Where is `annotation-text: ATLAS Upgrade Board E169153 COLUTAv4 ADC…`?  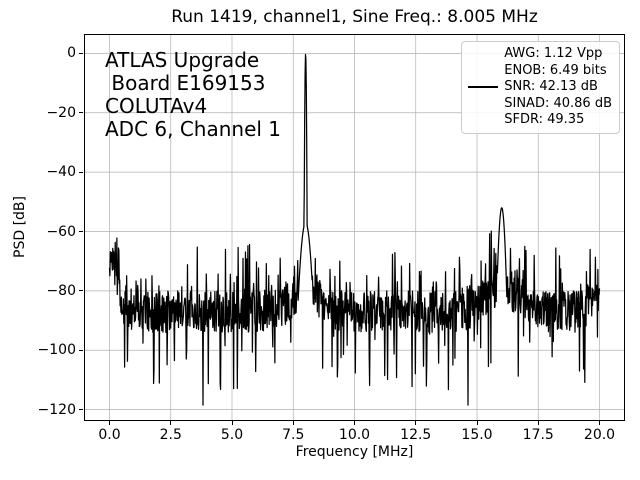
annotation-text: ATLAS Upgrade Board E169153 COLUTAv4 ADC… is located at coordinates (193, 95).